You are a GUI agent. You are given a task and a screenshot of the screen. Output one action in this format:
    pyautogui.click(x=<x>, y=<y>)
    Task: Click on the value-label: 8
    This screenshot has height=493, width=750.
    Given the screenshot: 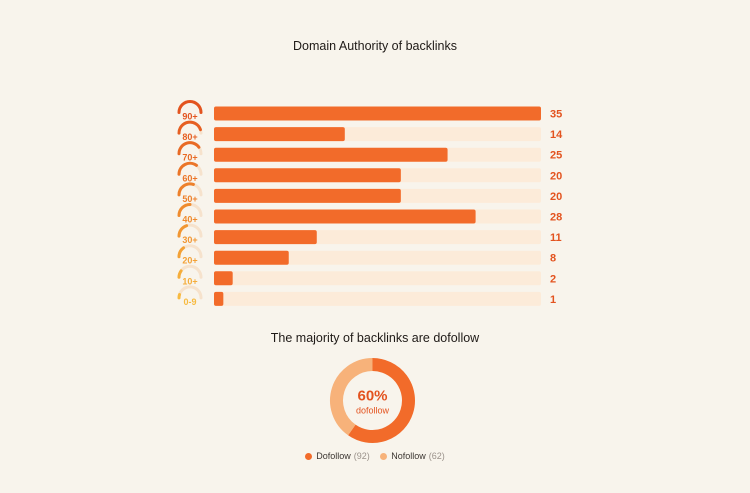 What is the action you would take?
    pyautogui.click(x=553, y=259)
    